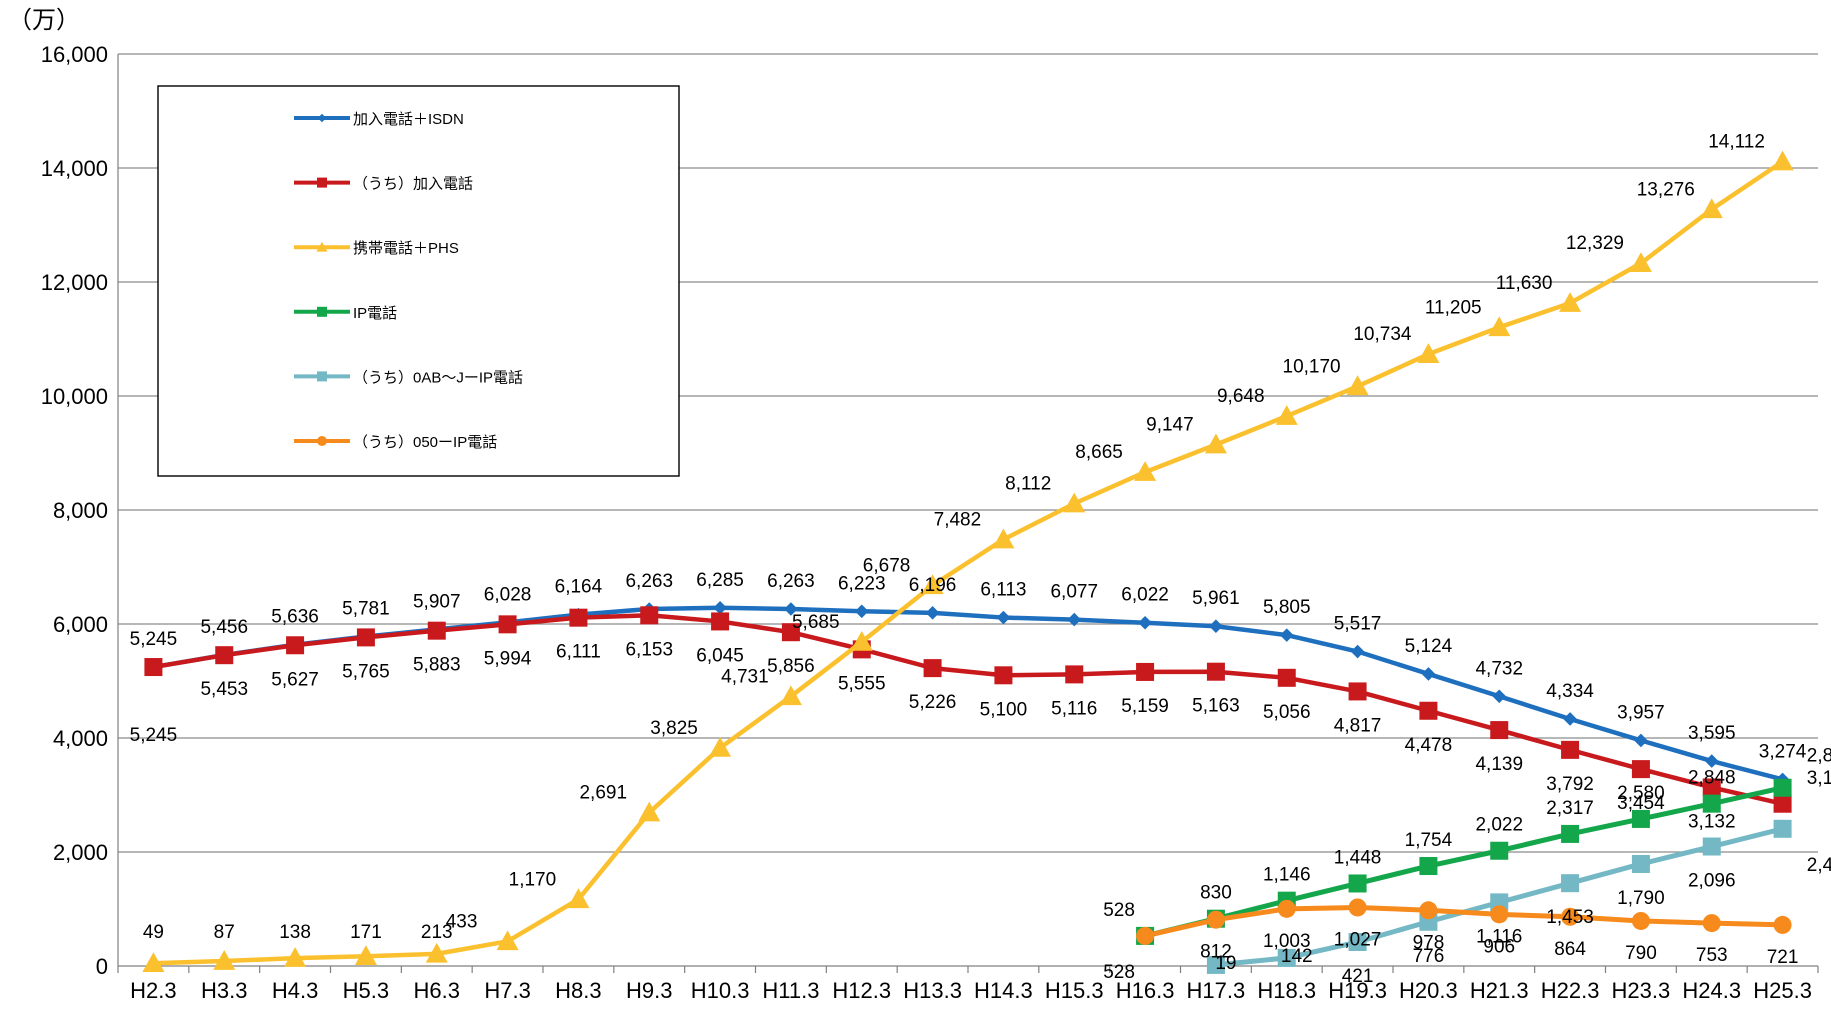  I want to click on data-label: 5,856, so click(791, 666).